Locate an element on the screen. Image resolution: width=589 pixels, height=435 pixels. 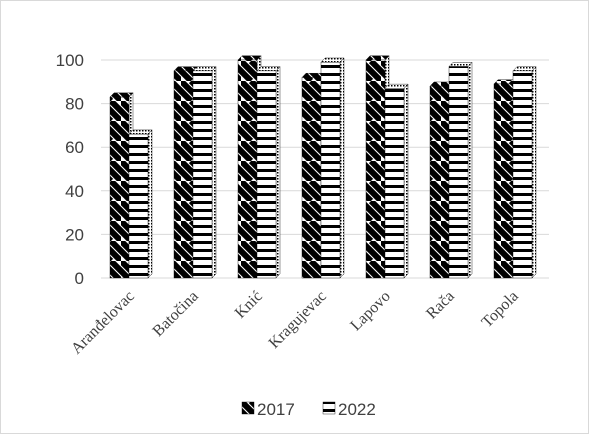
x-category-label: Rača is located at coordinates (440, 305).